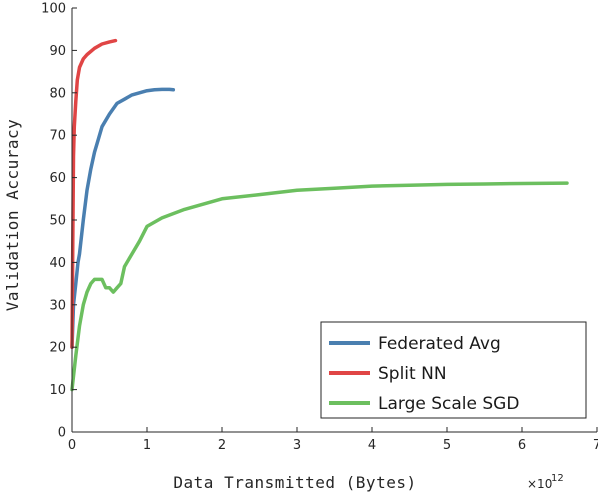  Describe the element at coordinates (53, 9) in the screenshot. I see `y-tick-label: 100` at that location.